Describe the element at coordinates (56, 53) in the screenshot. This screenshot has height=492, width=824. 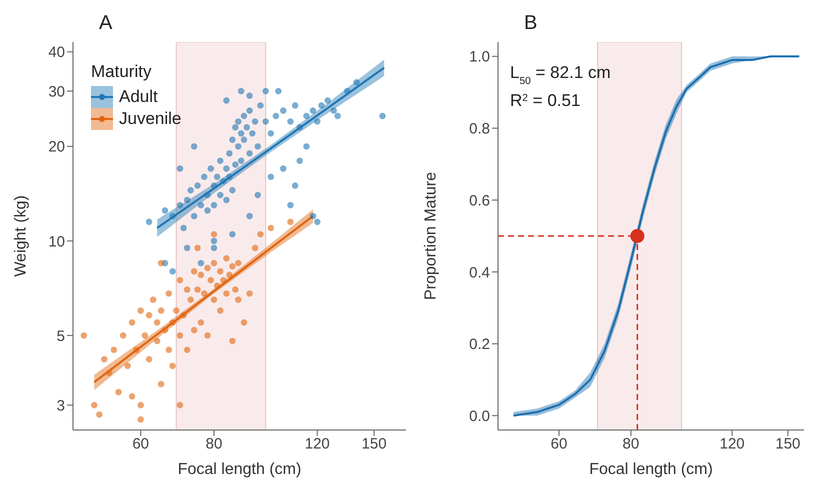
I see `y-tick-label: 40` at that location.